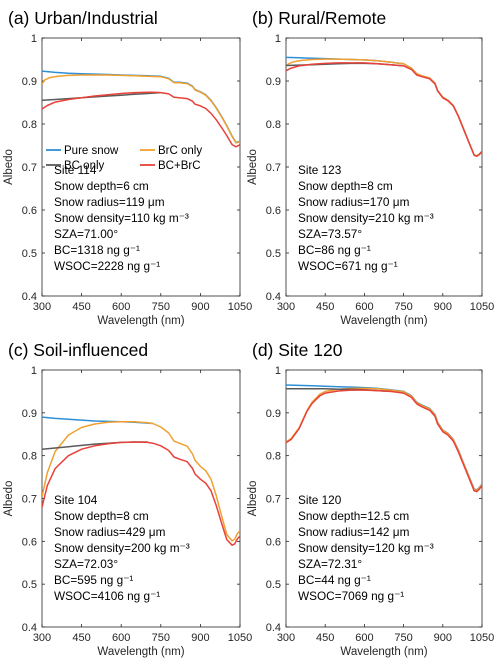 The height and width of the screenshot is (667, 500). What do you see at coordinates (320, 500) in the screenshot?
I see `site-info-line: Site 120` at bounding box center [320, 500].